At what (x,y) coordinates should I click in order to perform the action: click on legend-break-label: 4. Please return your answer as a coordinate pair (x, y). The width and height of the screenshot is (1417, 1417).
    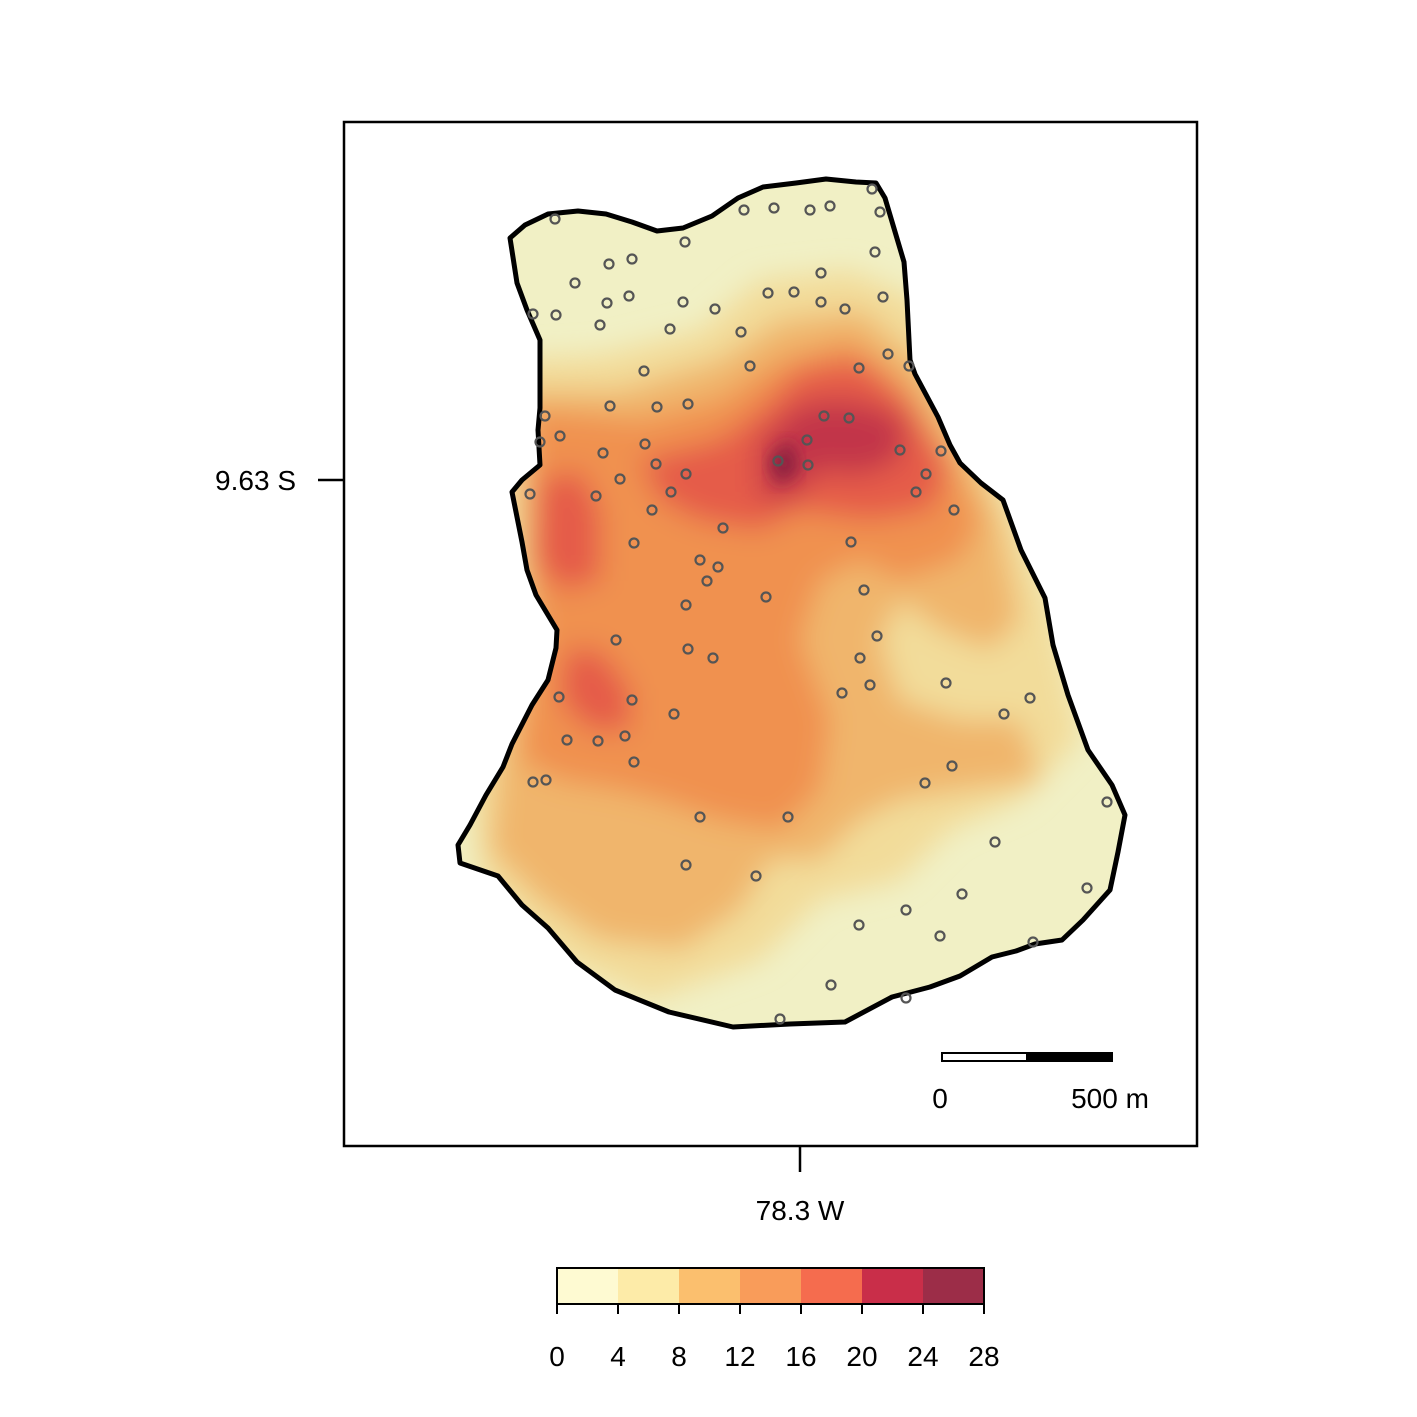
    Looking at the image, I should click on (618, 1356).